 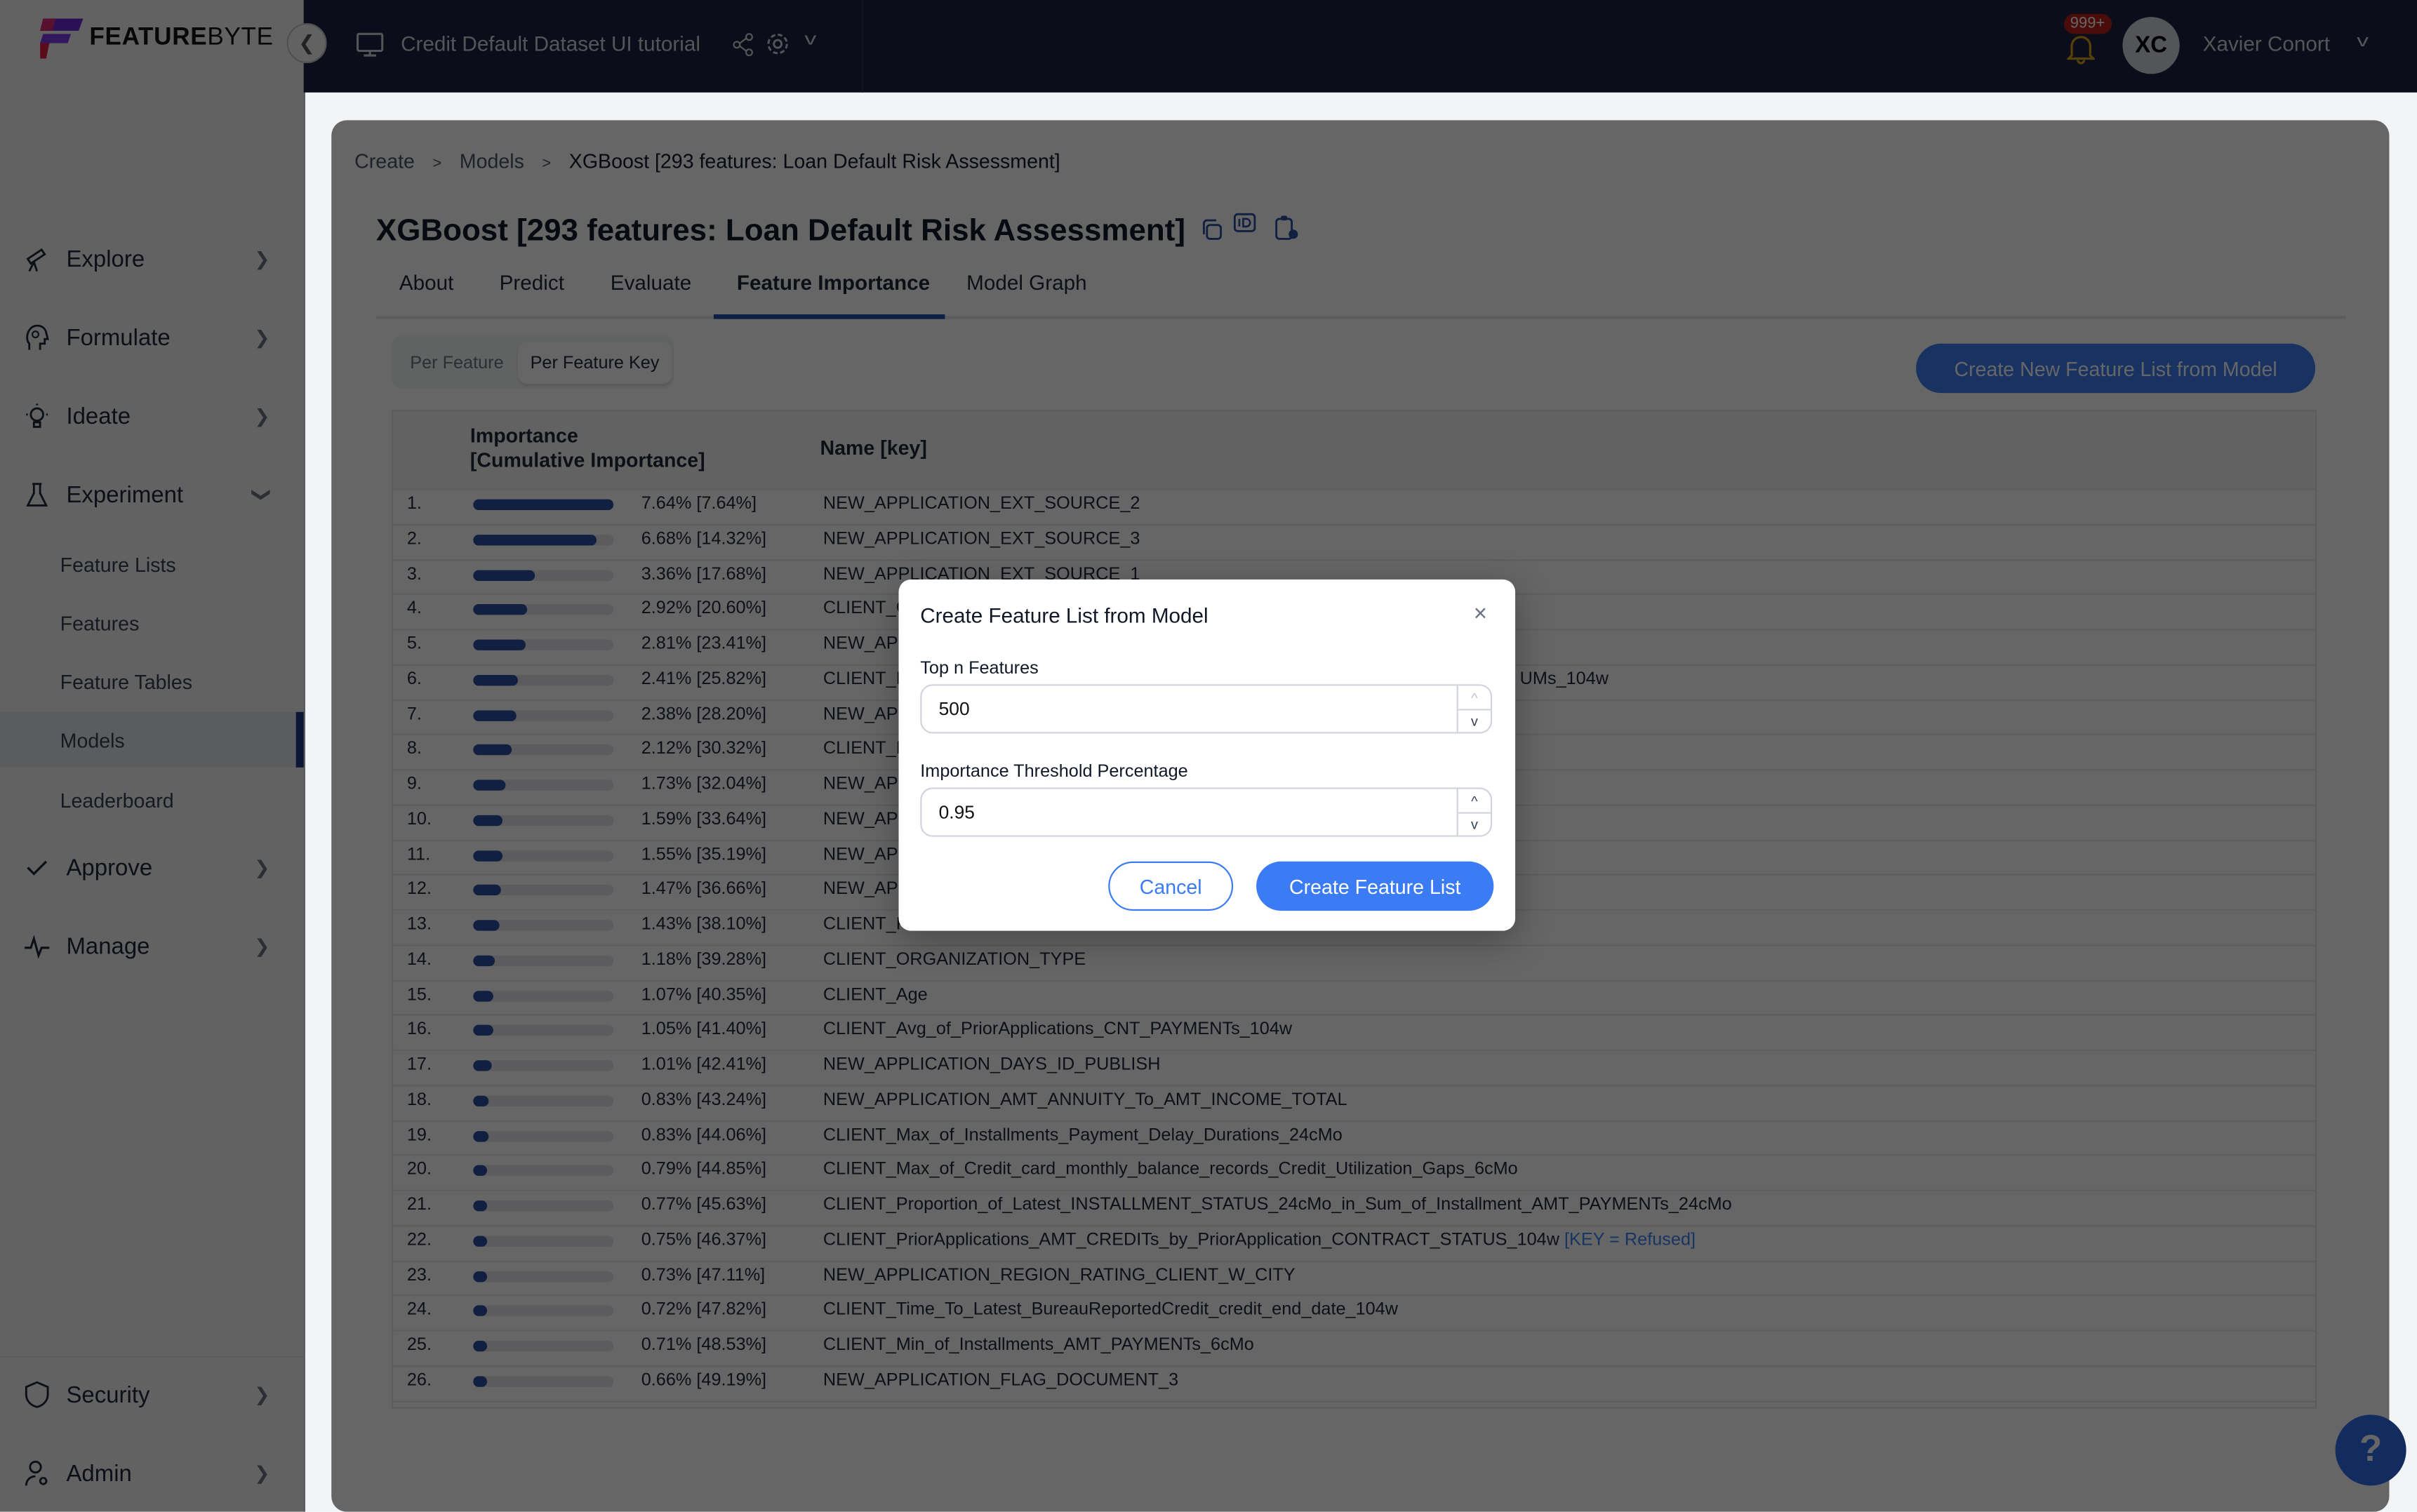 I want to click on close-icon: ×, so click(x=1480, y=614).